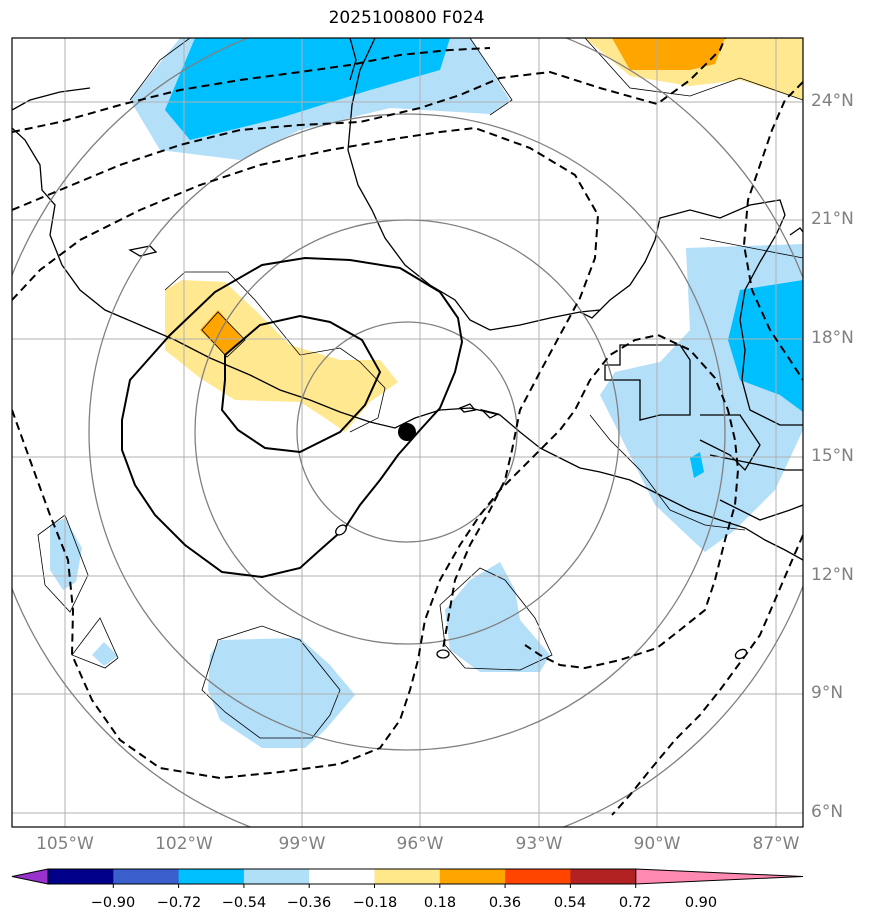 This screenshot has width=873, height=924. I want to click on lon-label: 99°W, so click(302, 844).